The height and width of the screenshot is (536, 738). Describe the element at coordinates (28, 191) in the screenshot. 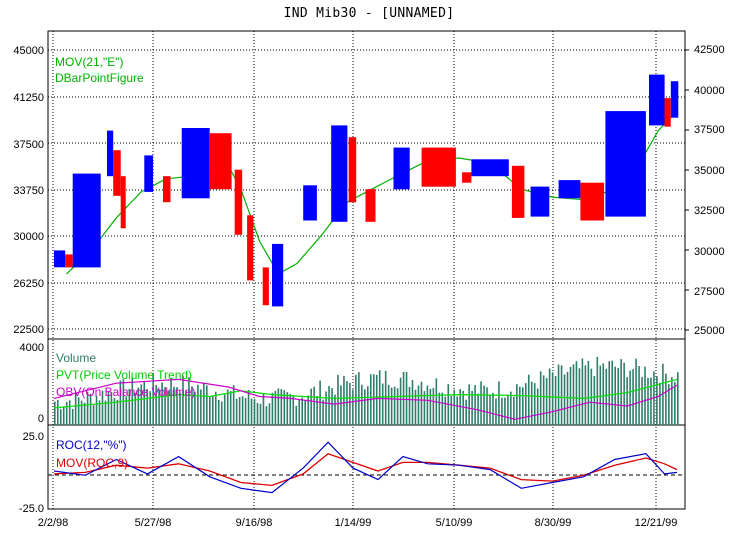

I see `price-left-tick: 33750` at that location.